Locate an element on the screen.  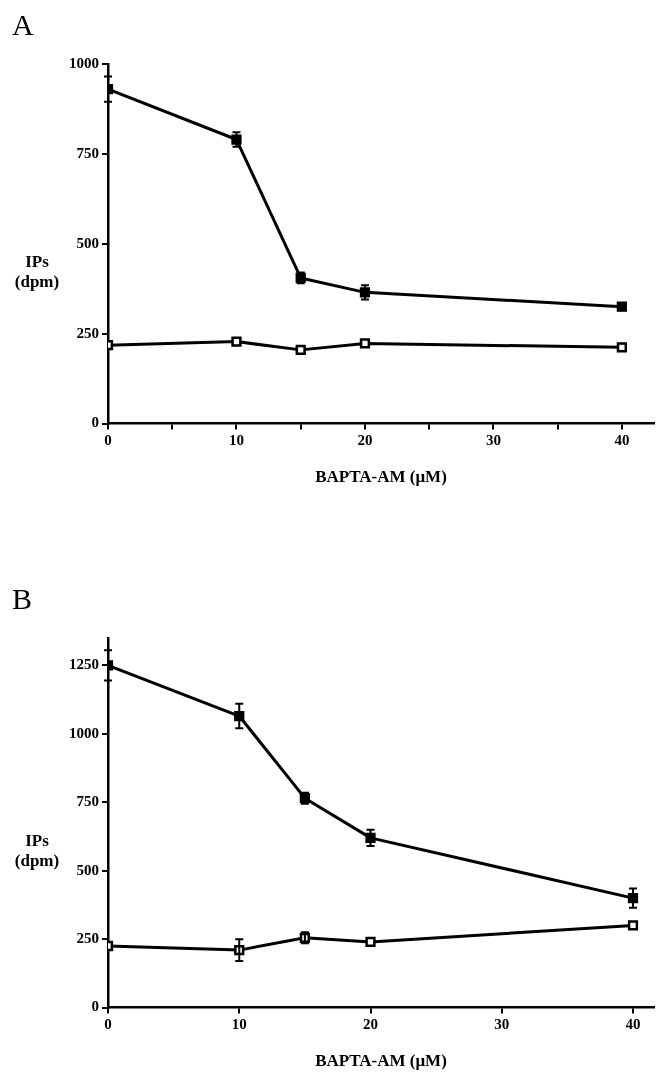
y-tick-label: 1250 is located at coordinates (84, 664).